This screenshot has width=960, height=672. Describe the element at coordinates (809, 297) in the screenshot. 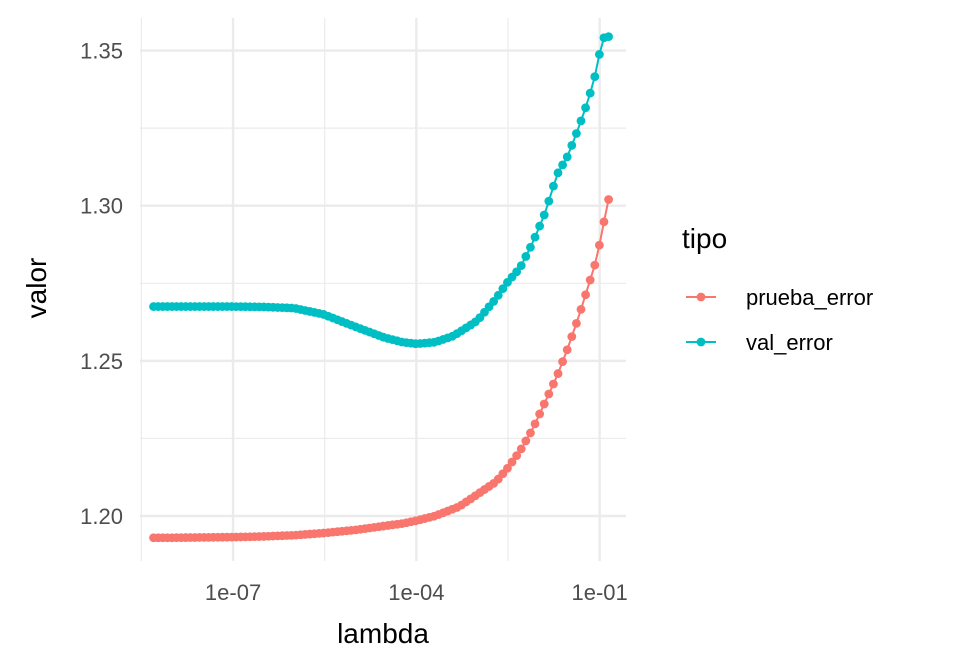

I see `legend-label-prueba_error: prueba_error` at that location.